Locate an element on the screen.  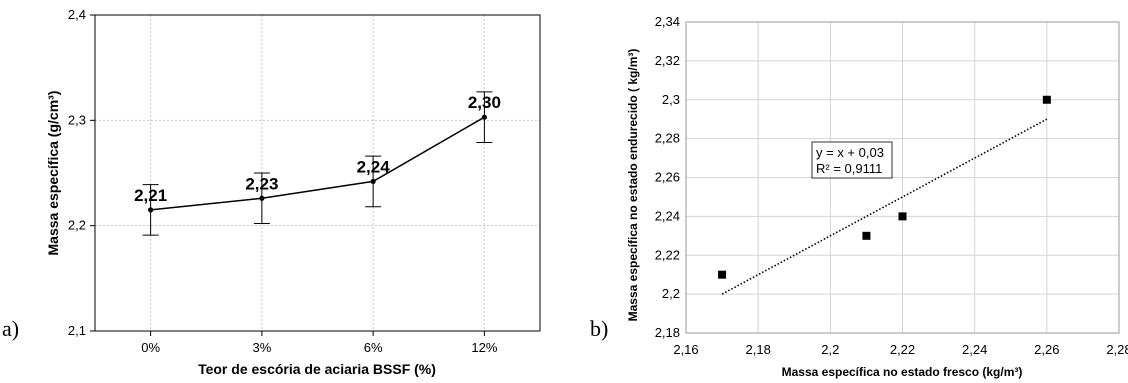
data-label-1: 2,23 is located at coordinates (261, 183).